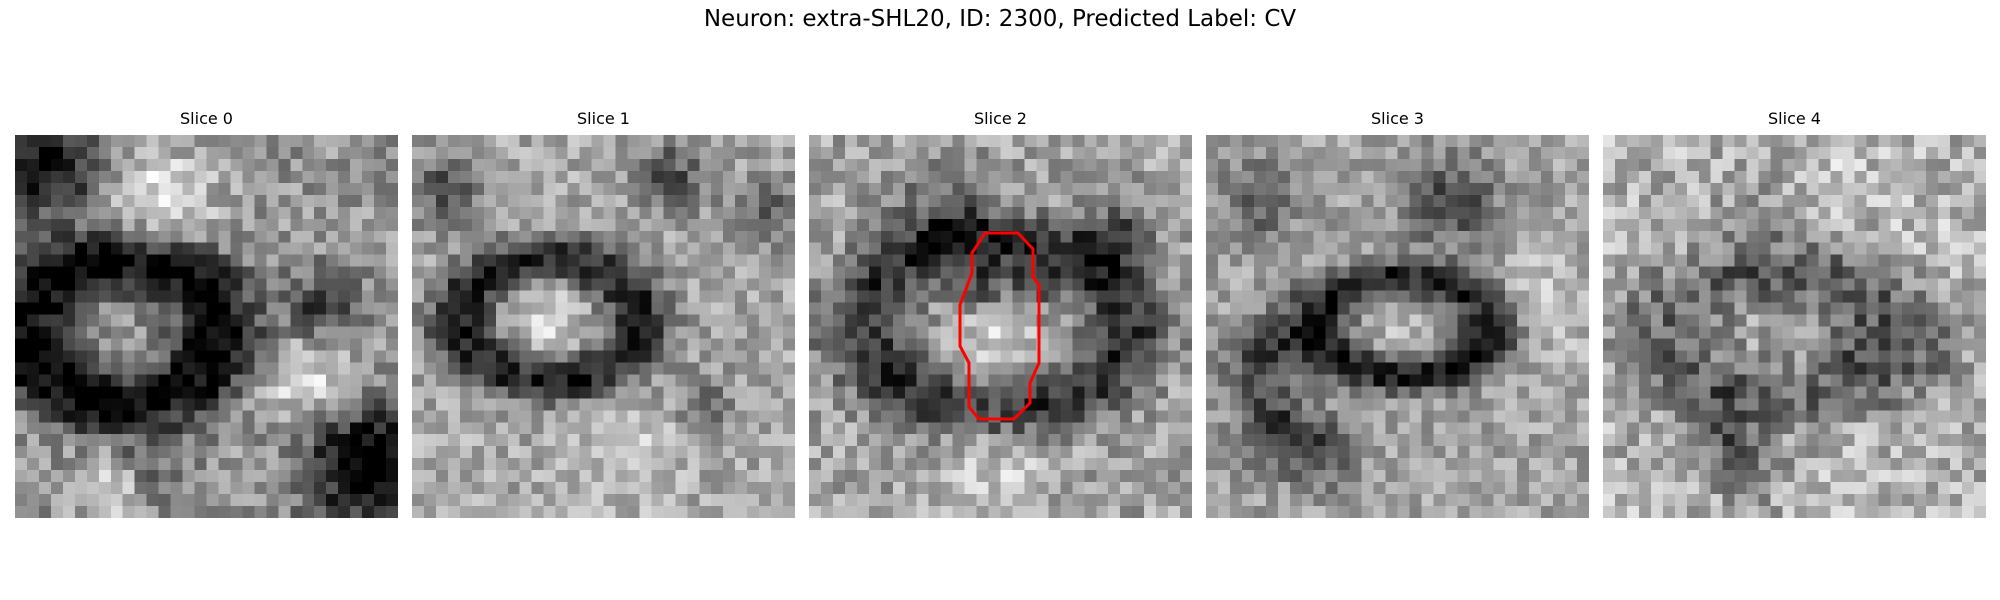 Image resolution: width=2000 pixels, height=600 pixels. Describe the element at coordinates (603, 118) in the screenshot. I see `slice-title-1: Slice 1` at that location.